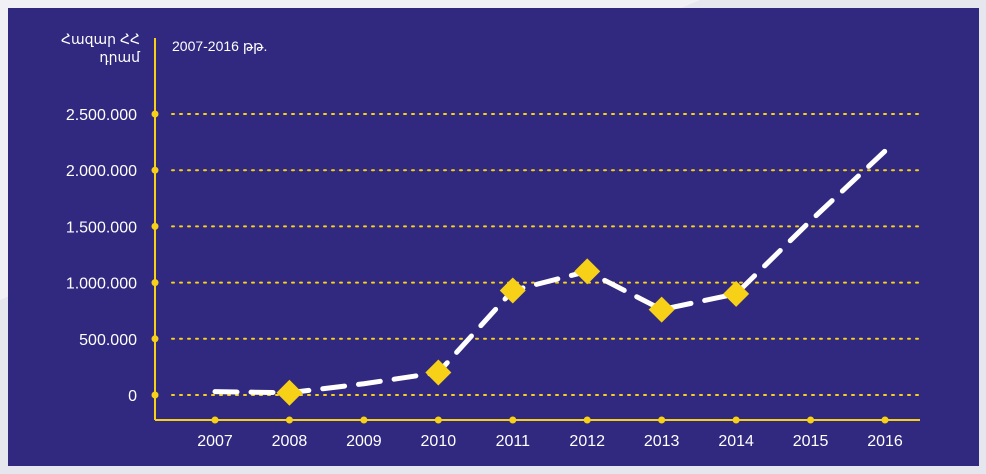  What do you see at coordinates (290, 441) in the screenshot?
I see `x-tick-label-1: 2008` at bounding box center [290, 441].